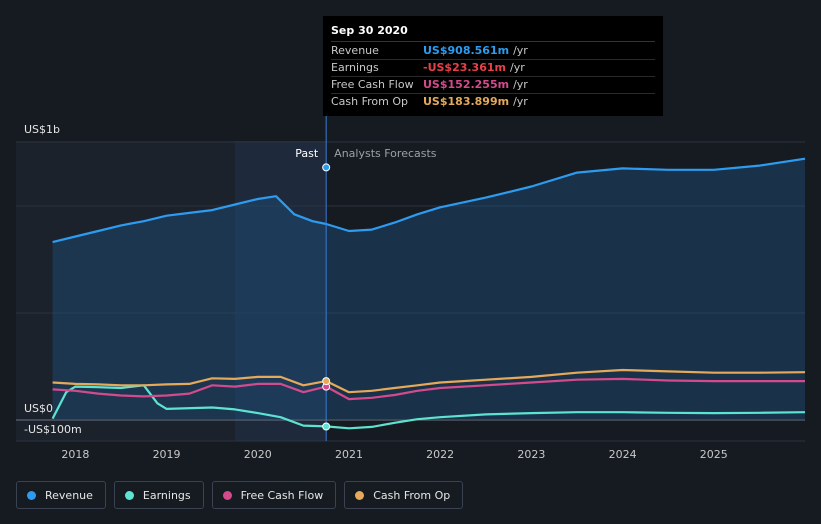 The image size is (821, 524). Describe the element at coordinates (466, 84) in the screenshot. I see `tooltip-value: US$152.255m` at that location.